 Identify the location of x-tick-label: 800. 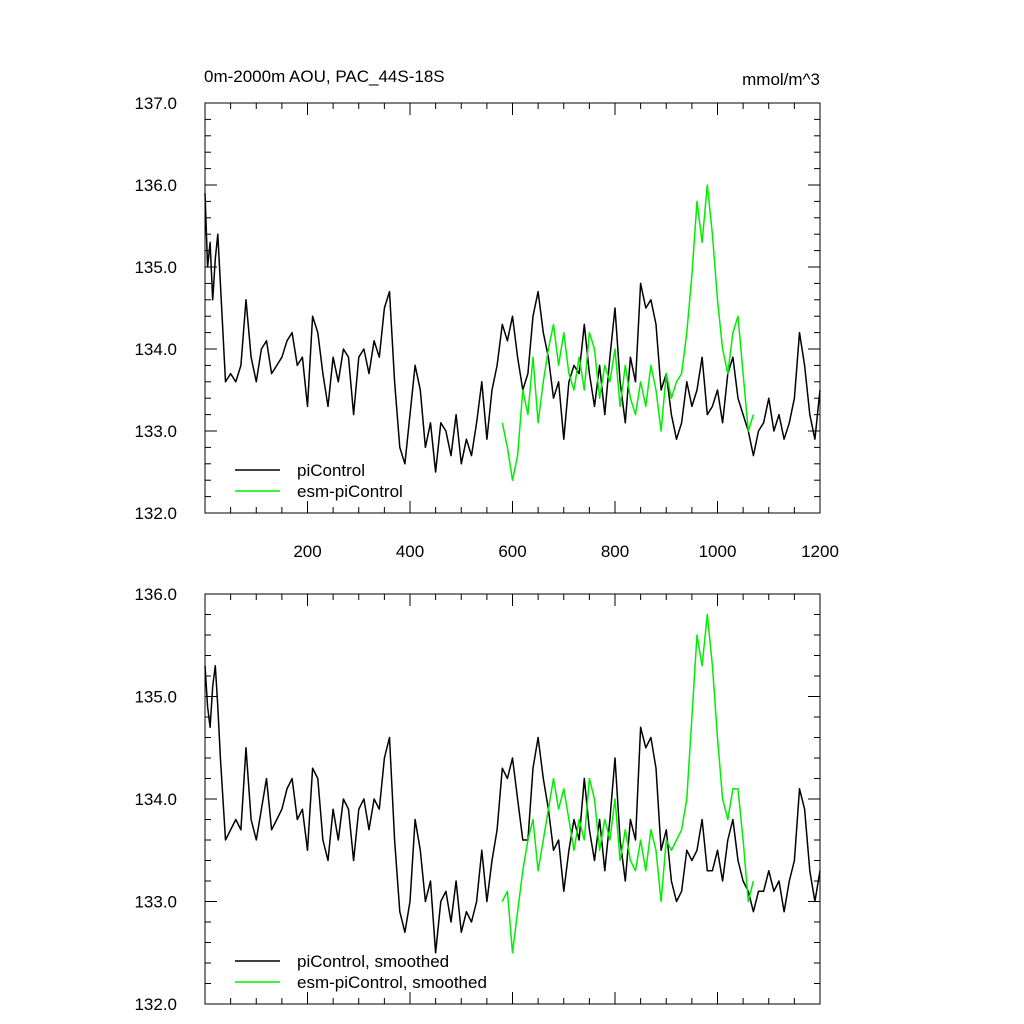
(615, 551).